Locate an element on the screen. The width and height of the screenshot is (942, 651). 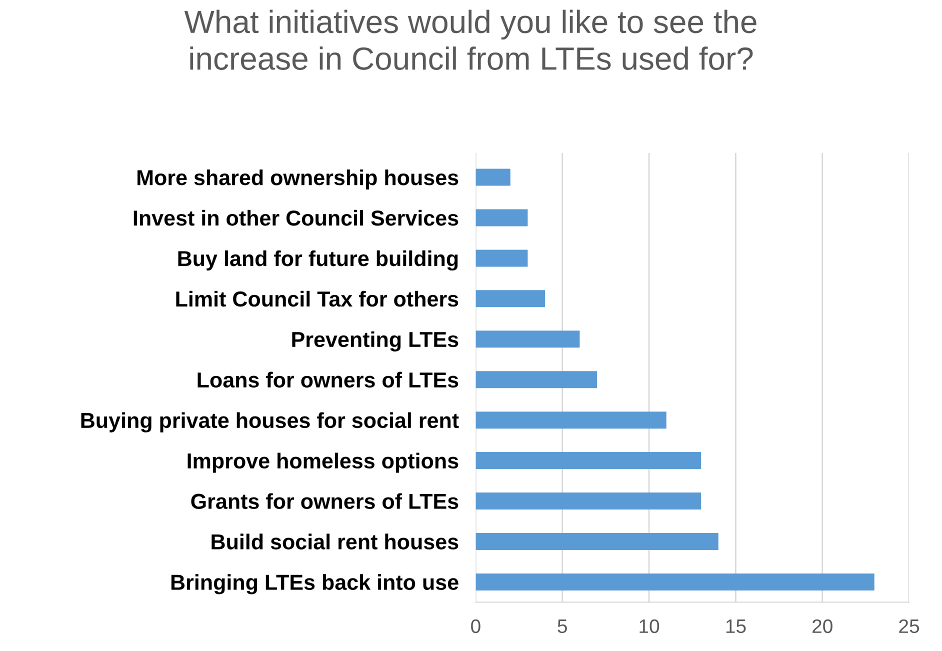
y-tick-label: Bringing LTEs back into use is located at coordinates (314, 584).